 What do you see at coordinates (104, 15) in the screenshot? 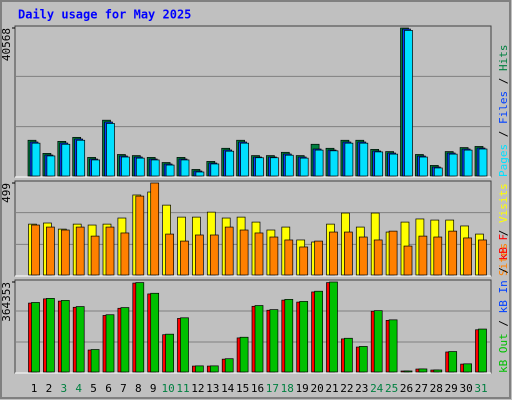
I see `chart-title: Daily usage for May 2025` at bounding box center [104, 15].